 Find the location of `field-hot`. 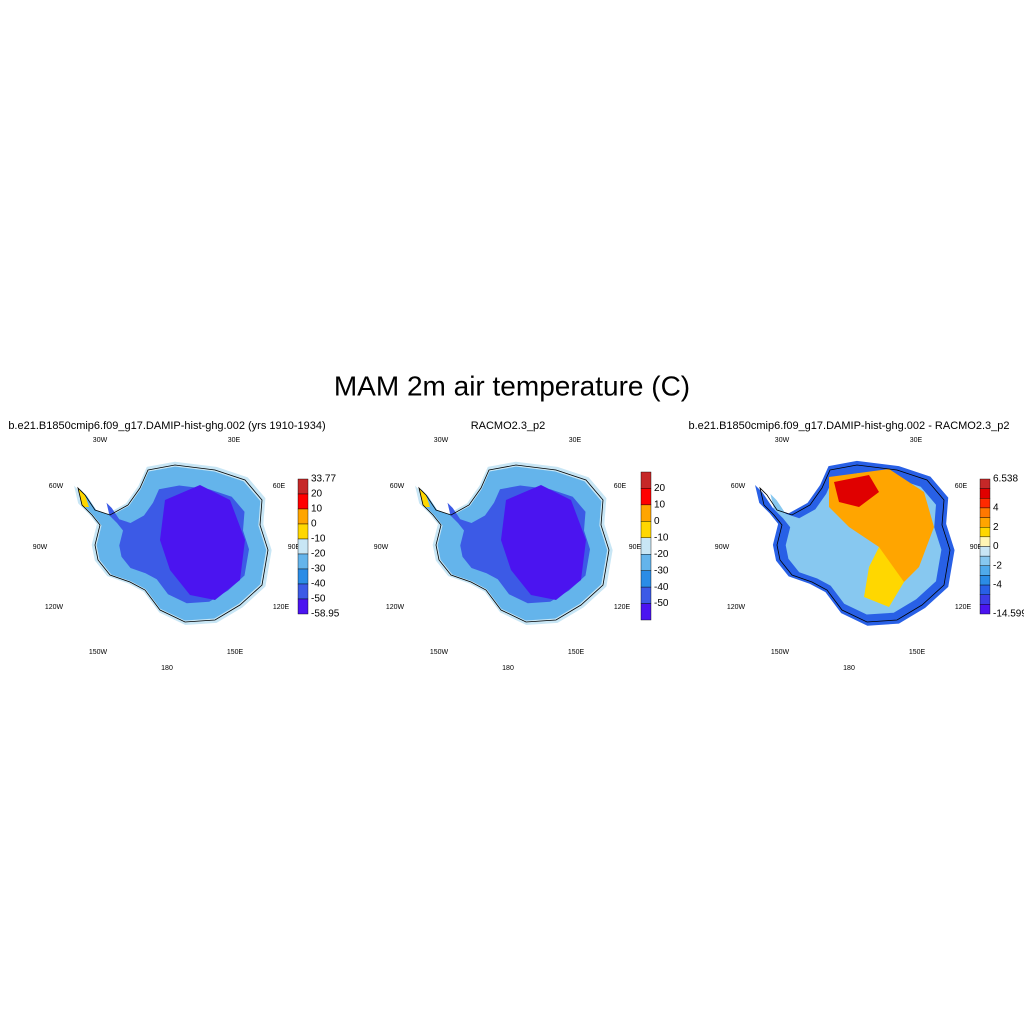

field-hot is located at coordinates (856, 491).